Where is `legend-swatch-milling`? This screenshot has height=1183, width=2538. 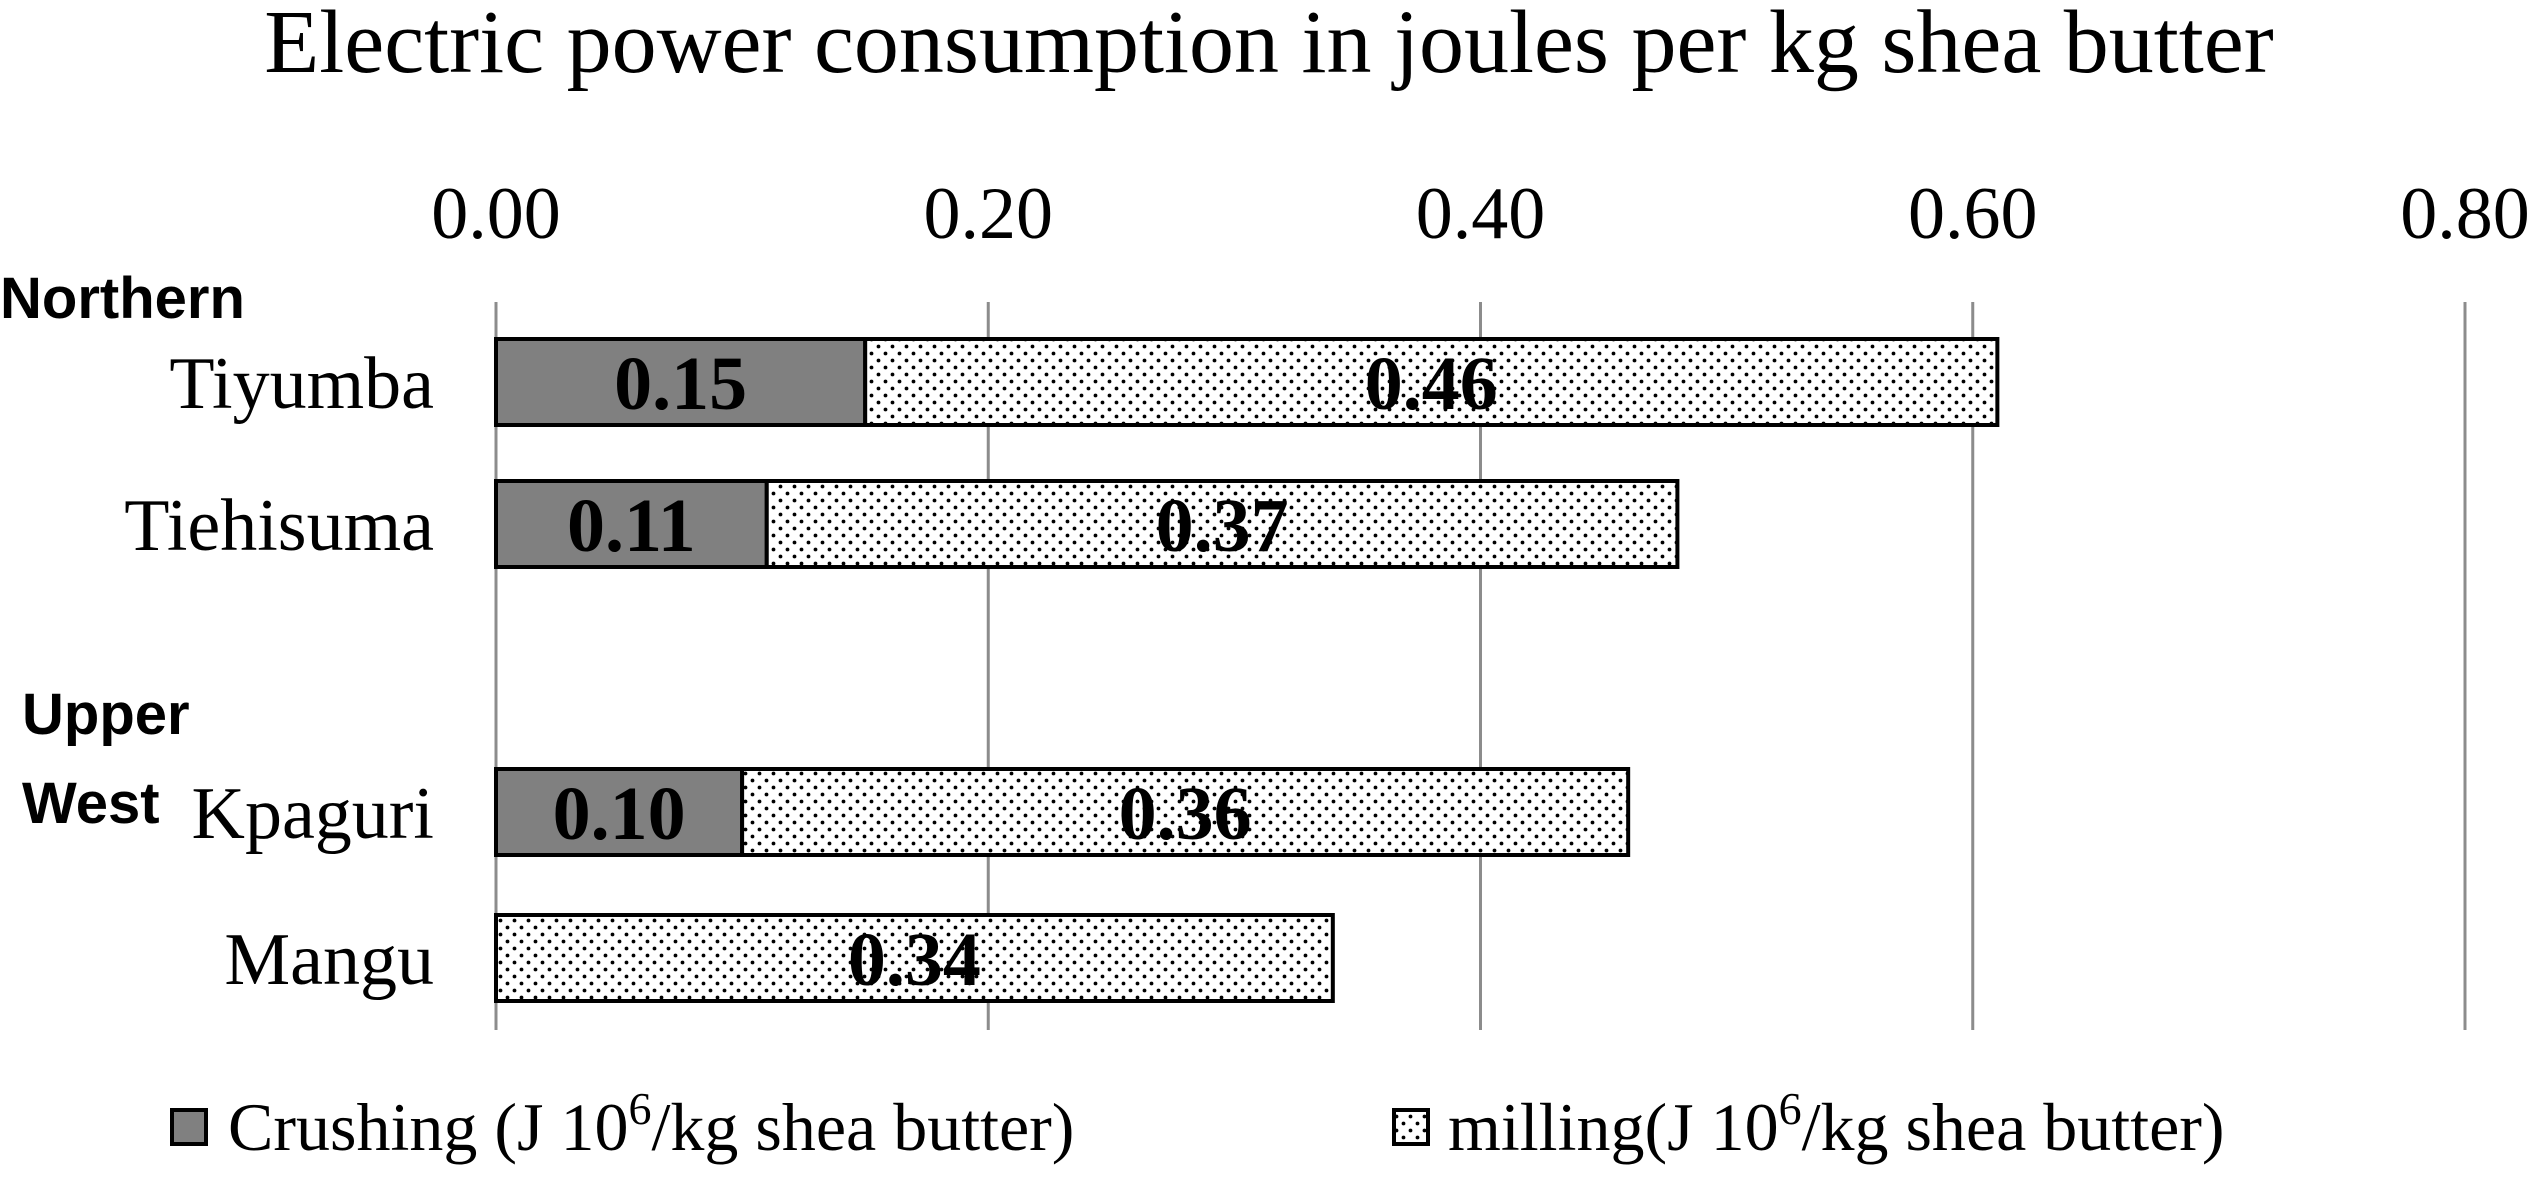
legend-swatch-milling is located at coordinates (1411, 1127).